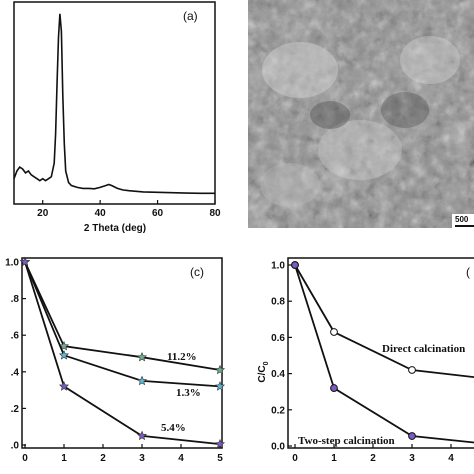 This screenshot has height=474, width=474. What do you see at coordinates (468, 272) in the screenshot?
I see `panel-d-label: (` at bounding box center [468, 272].